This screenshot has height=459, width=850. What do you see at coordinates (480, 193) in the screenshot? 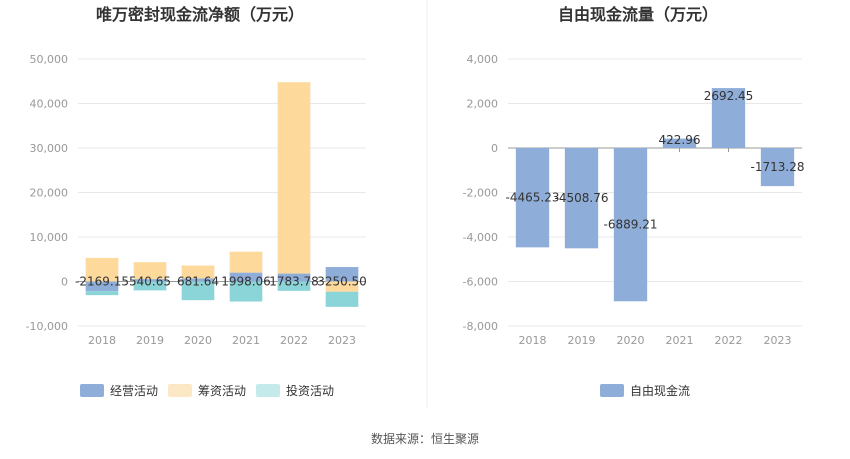
I see `y-tick-label: -2,000` at bounding box center [480, 193].